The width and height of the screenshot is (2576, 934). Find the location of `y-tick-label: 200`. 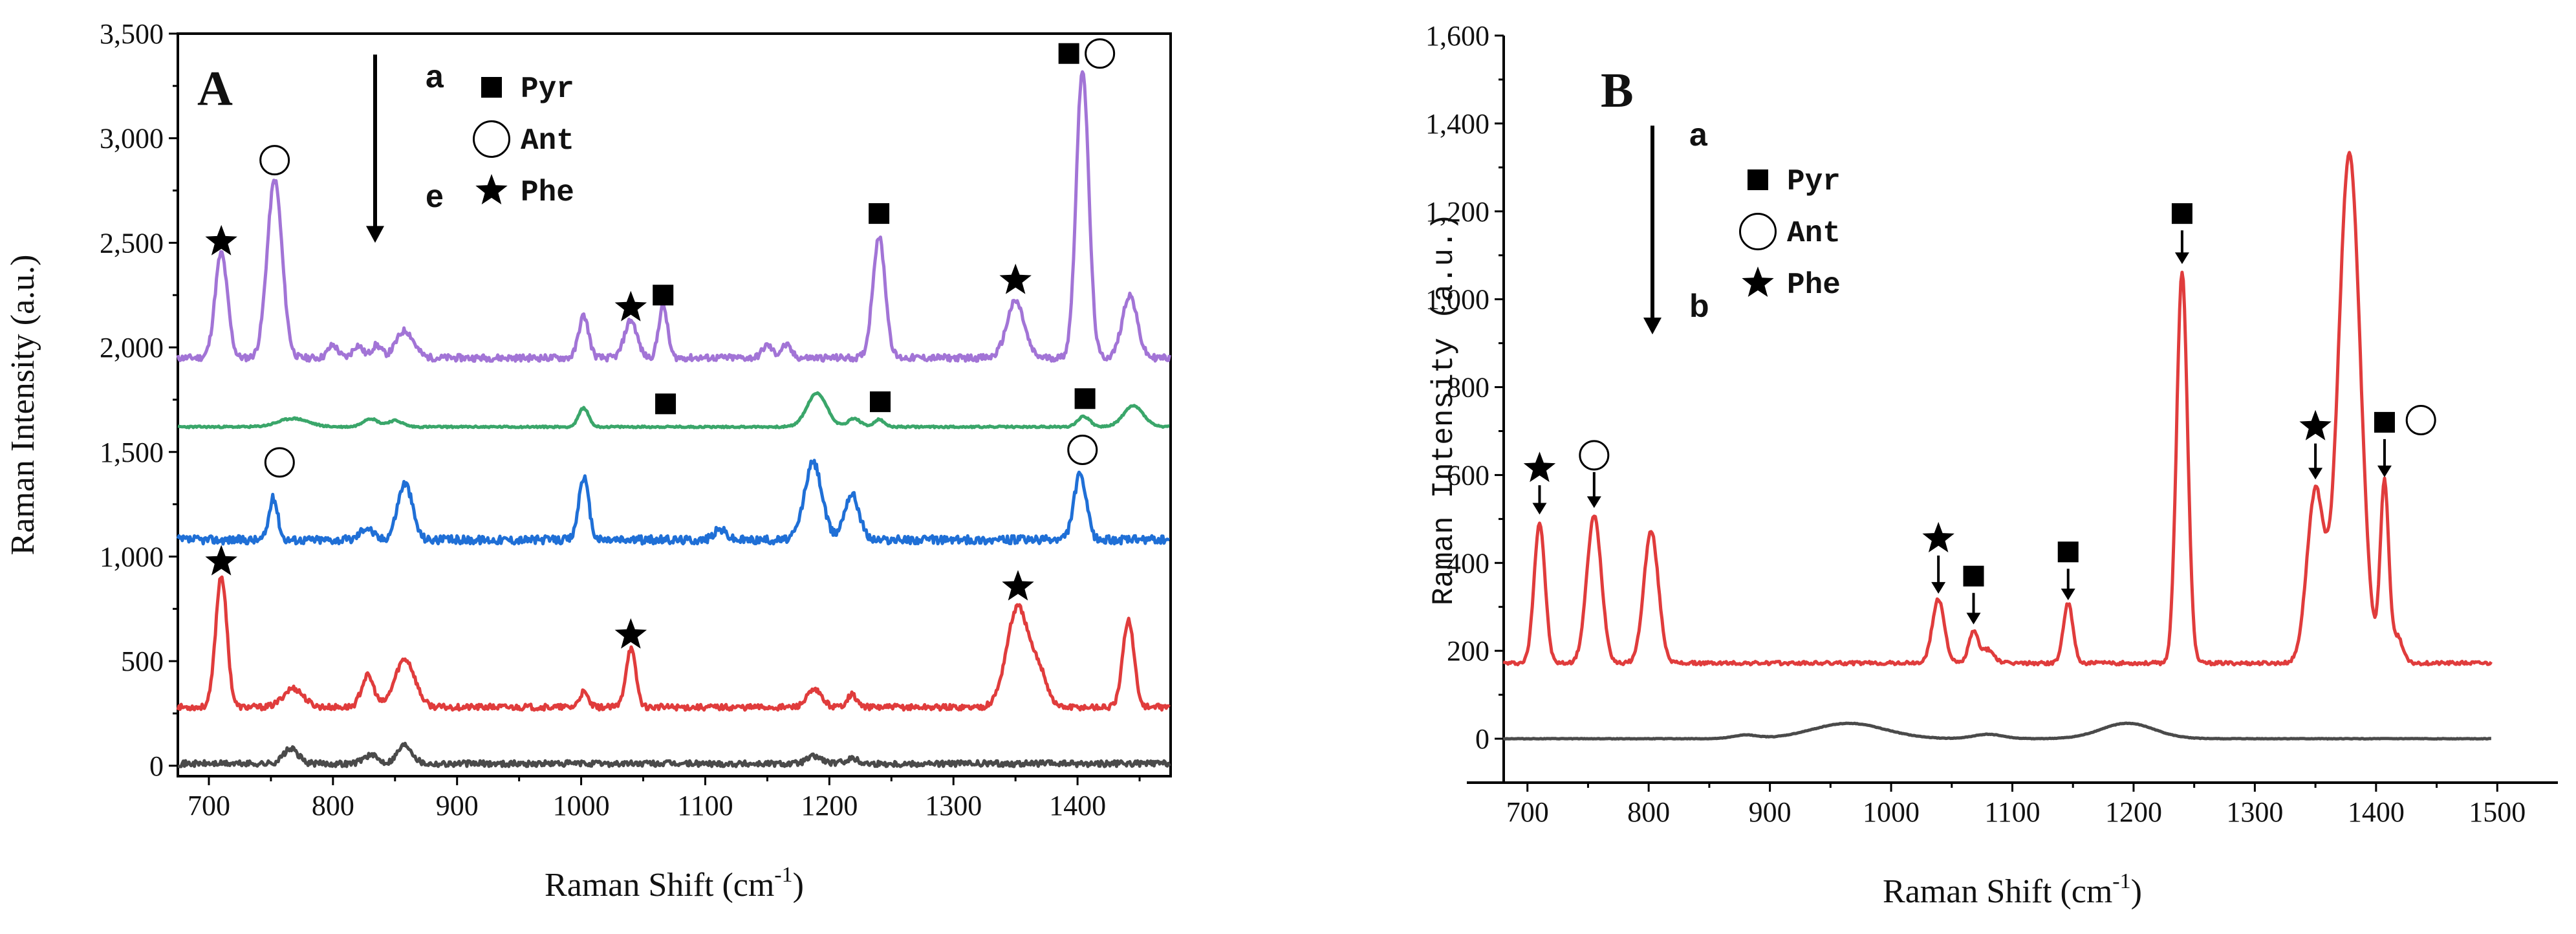

y-tick-label: 200 is located at coordinates (1468, 651).